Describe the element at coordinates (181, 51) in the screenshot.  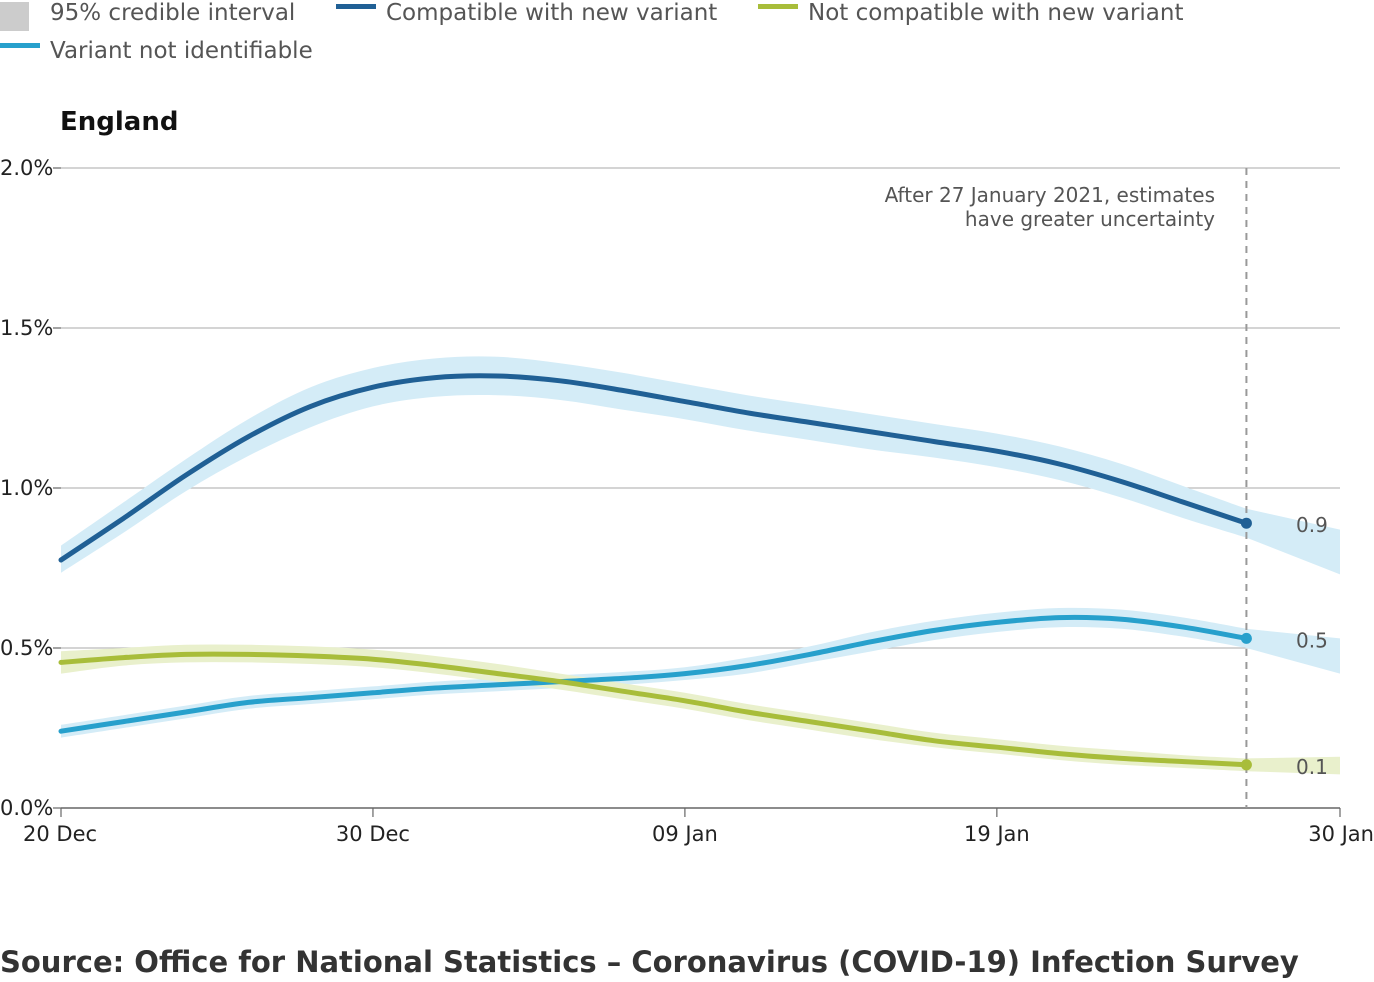
I see `legend-label-not-identifiable: Variant not identifiable` at that location.